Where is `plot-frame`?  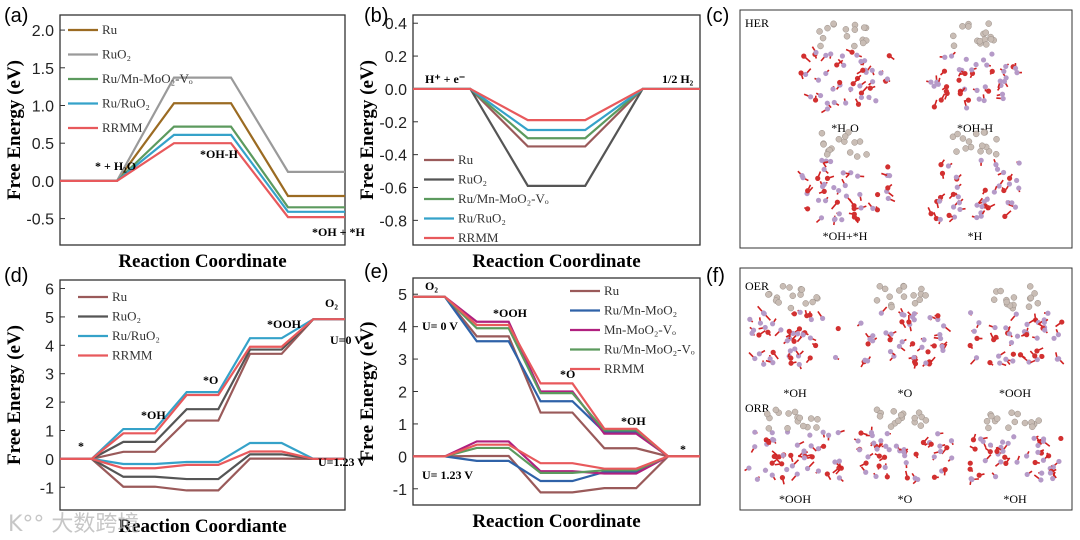 plot-frame is located at coordinates (556, 130).